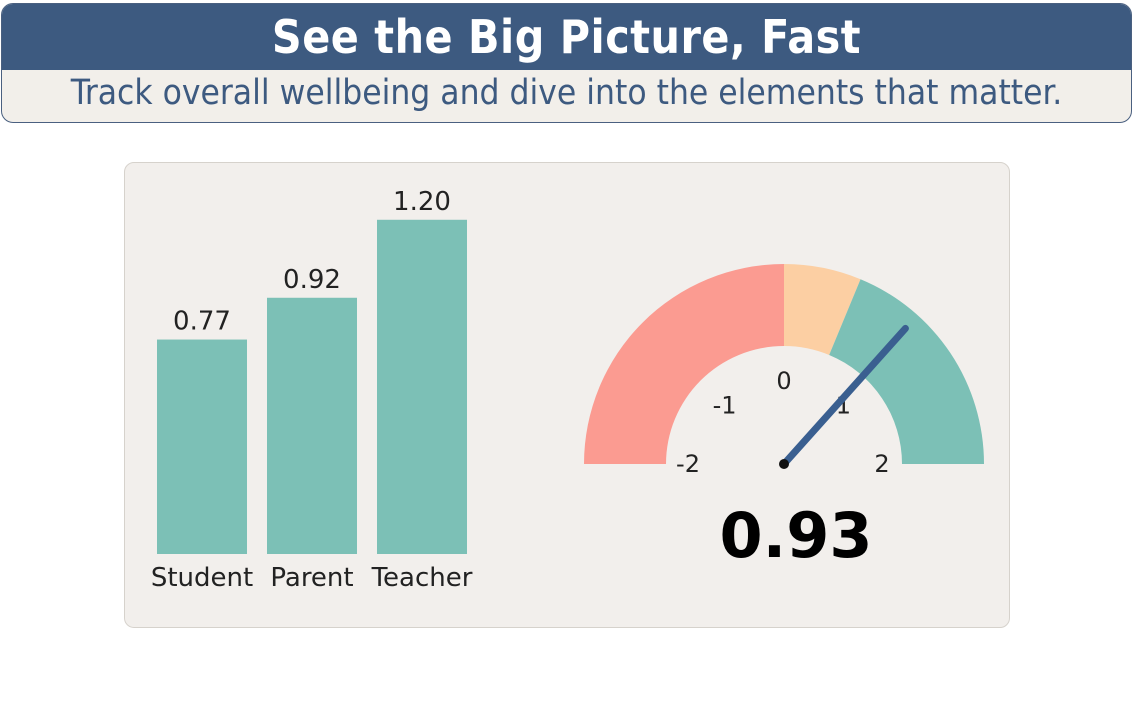 The image size is (1134, 718). I want to click on bar-value-label: 0.77, so click(202, 322).